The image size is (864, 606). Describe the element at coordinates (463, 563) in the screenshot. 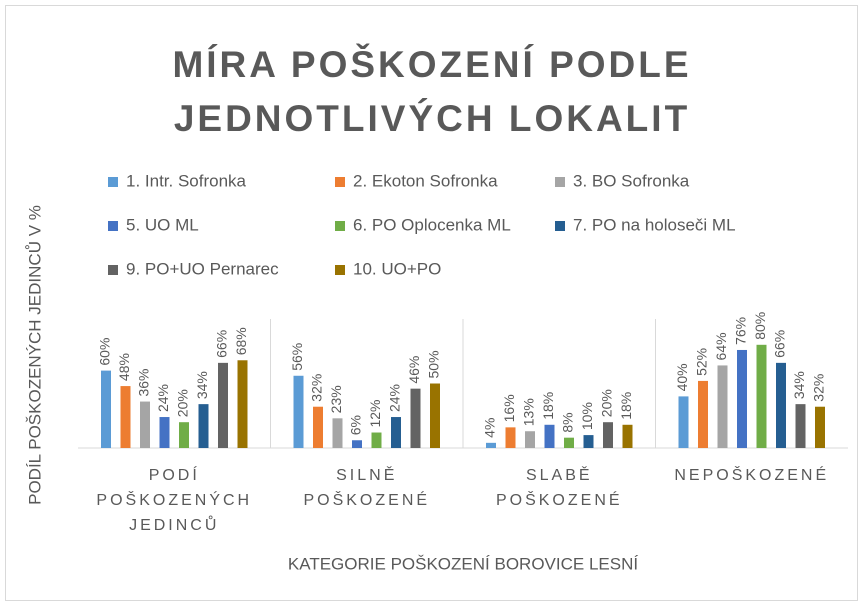

I see `x-axis-label: KATEGORIE POŠKOZENÍ BOROVICE LESNÍ` at that location.